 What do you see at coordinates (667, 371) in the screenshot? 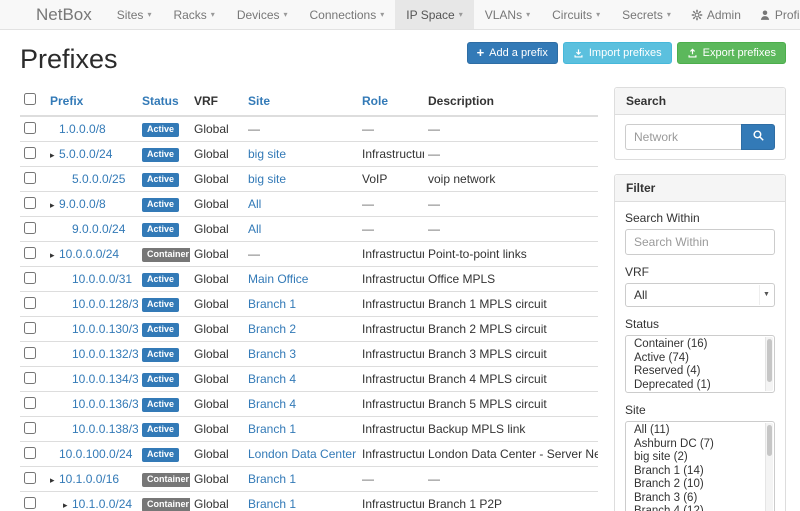
I see `filter-option: Reserved (4)` at bounding box center [667, 371].